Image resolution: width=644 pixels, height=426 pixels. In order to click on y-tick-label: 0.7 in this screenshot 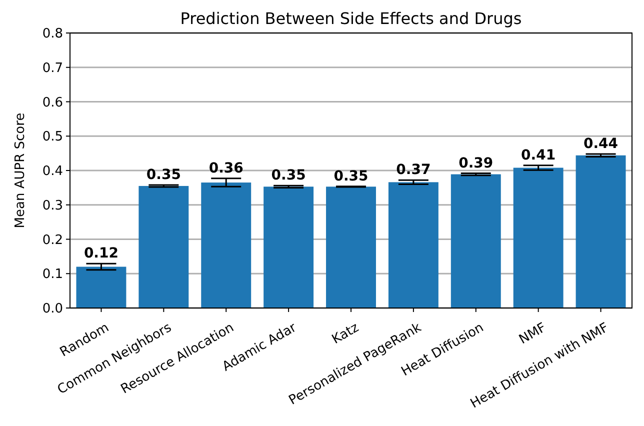, I will do `click(52, 68)`.